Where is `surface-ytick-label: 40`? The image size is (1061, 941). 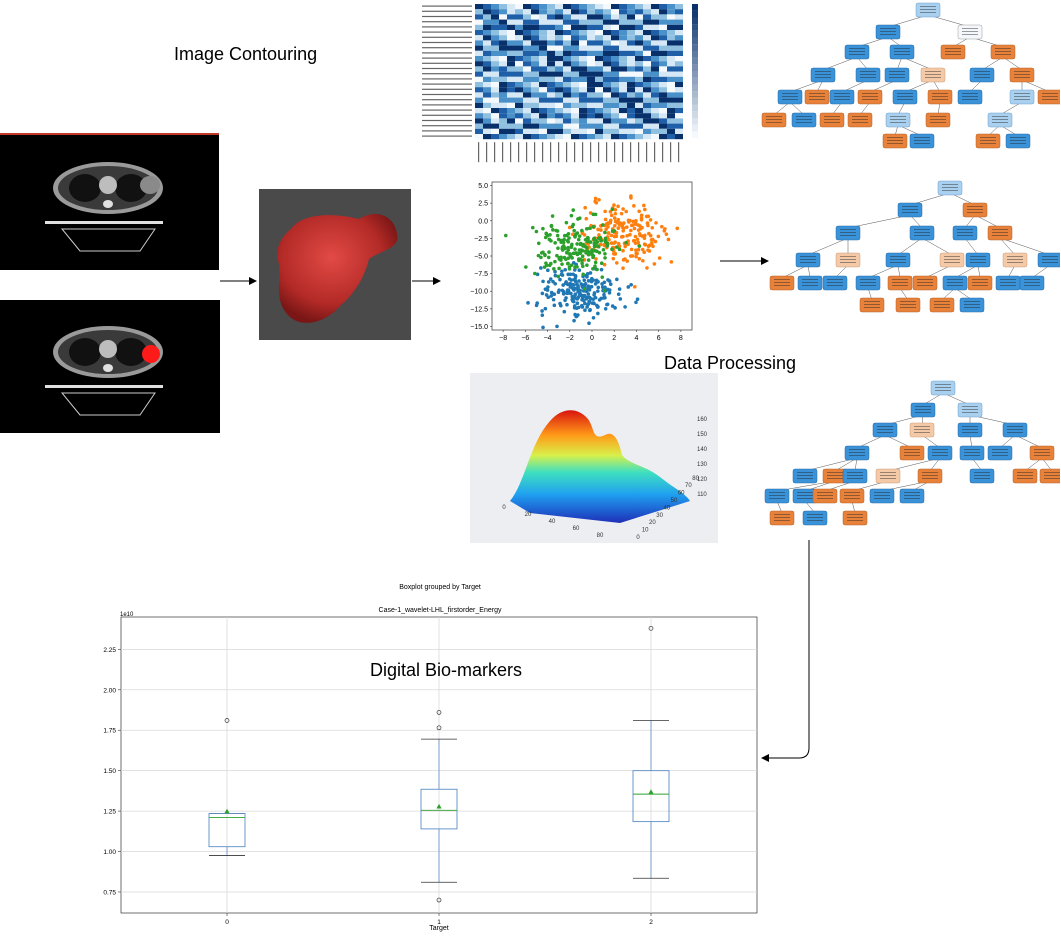
surface-ytick-label: 40 is located at coordinates (666, 508).